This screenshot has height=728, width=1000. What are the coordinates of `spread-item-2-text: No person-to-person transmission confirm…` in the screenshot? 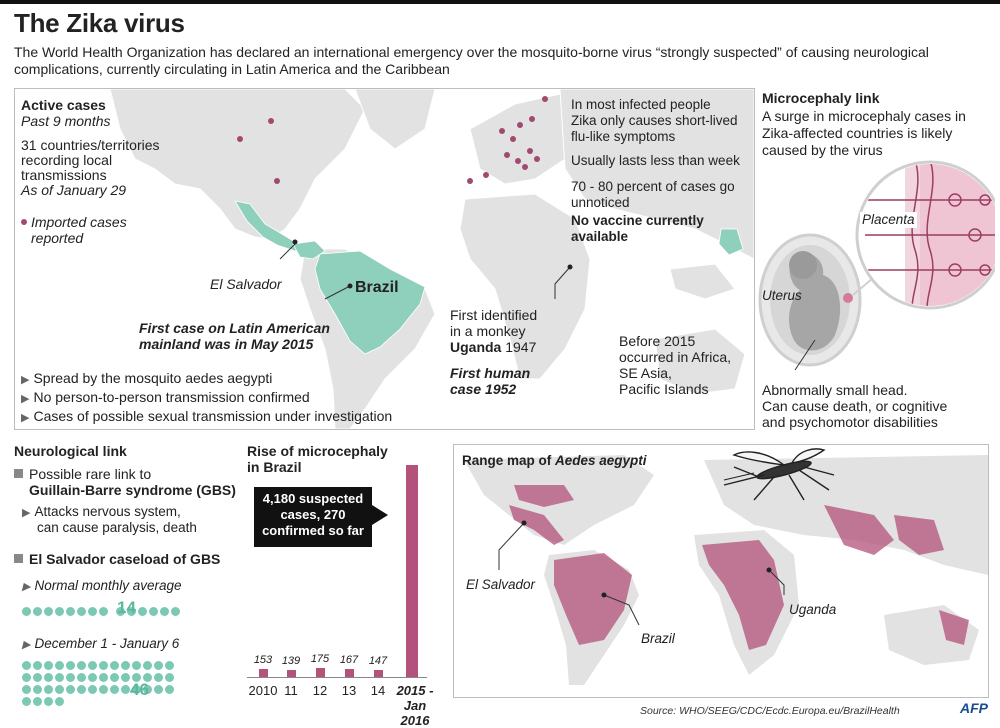 It's located at (171, 397).